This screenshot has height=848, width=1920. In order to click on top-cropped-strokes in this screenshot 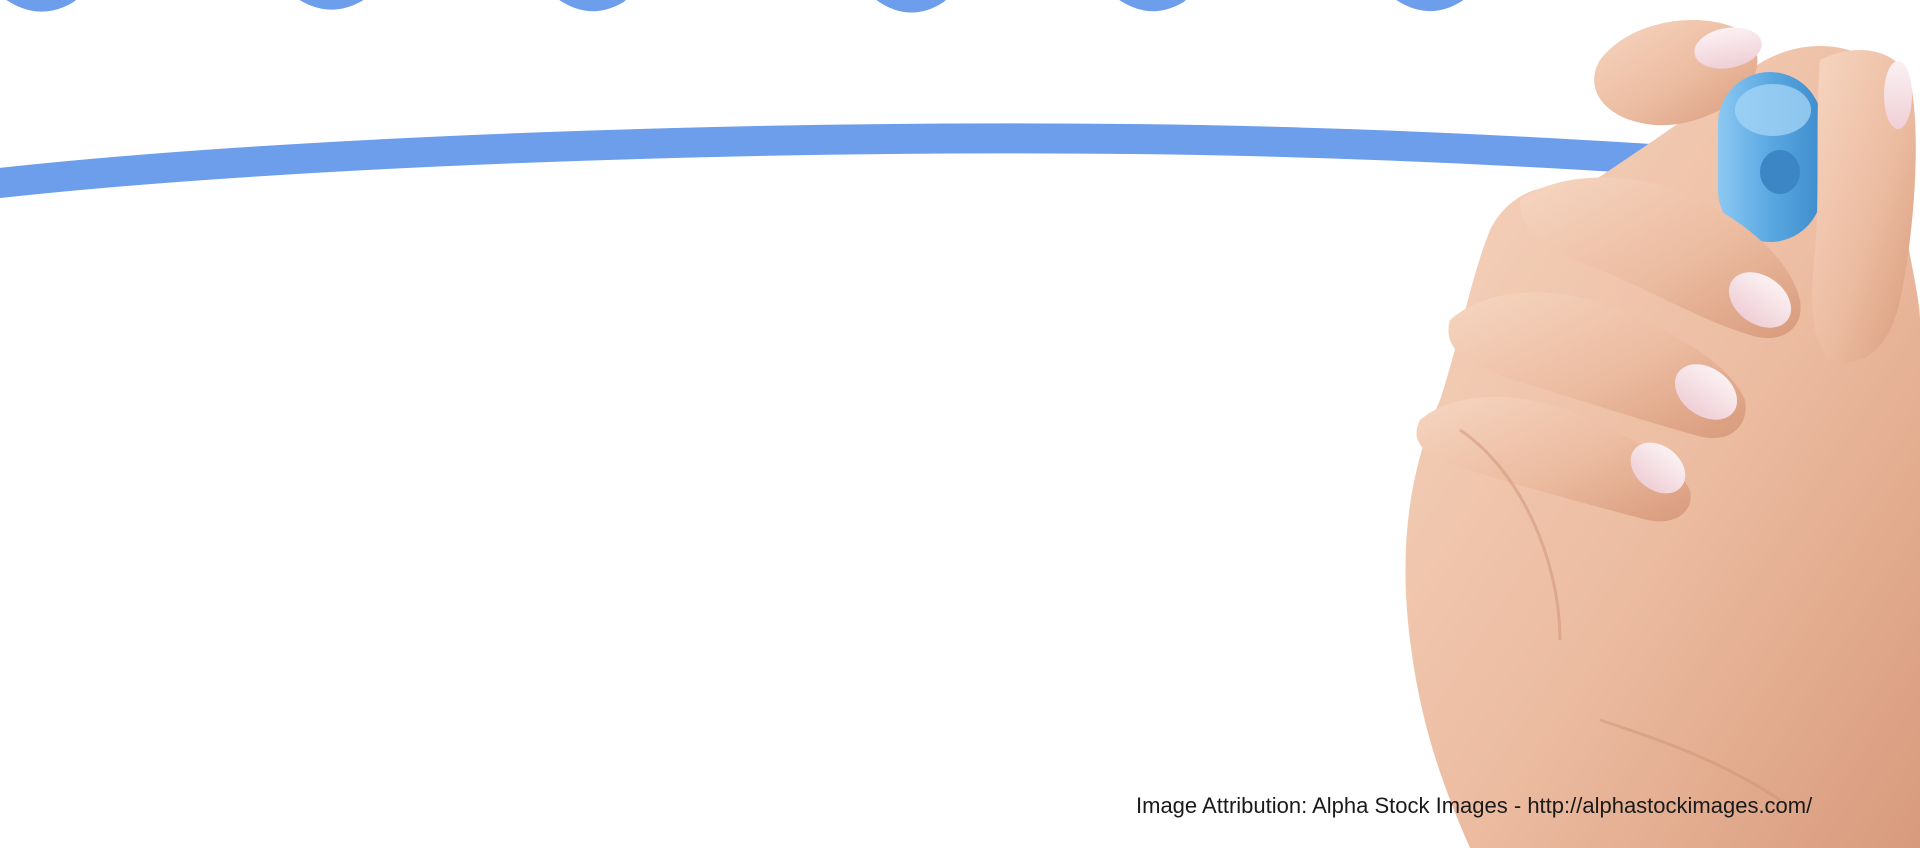, I will do `click(735, 6)`.